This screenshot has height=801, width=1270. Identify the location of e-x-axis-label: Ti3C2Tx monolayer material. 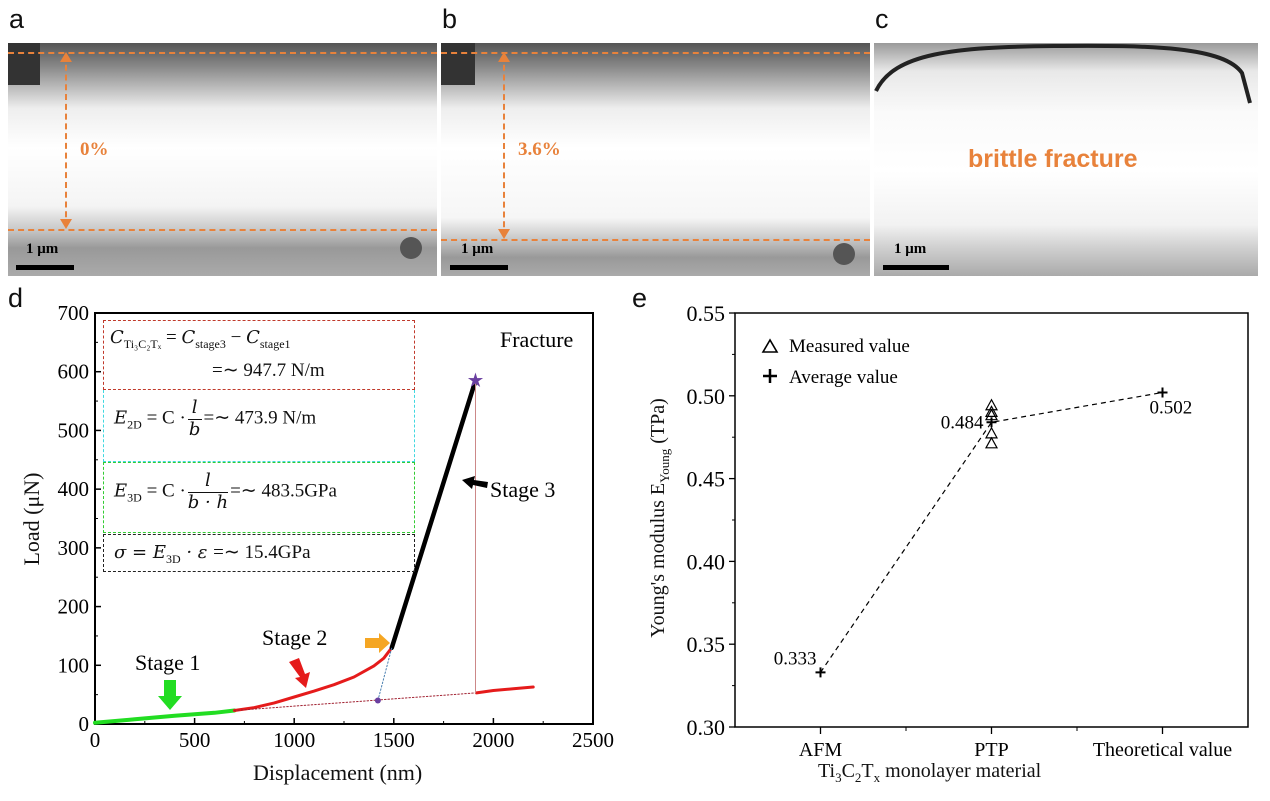
(929, 773).